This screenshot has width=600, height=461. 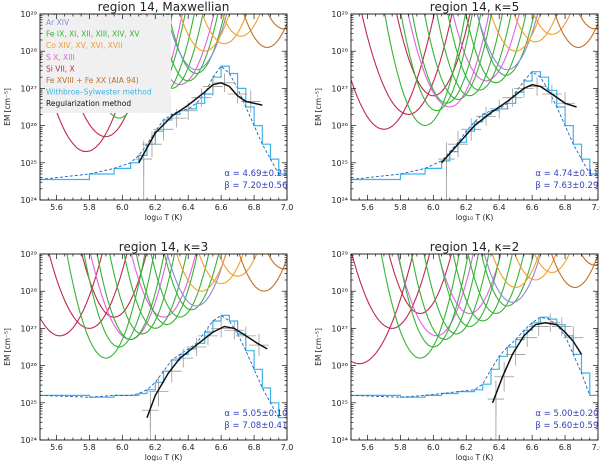 What do you see at coordinates (93, 34) in the screenshot?
I see `legend-entry: Fe IX, XI, XII, XIII, XIV, XV` at bounding box center [93, 34].